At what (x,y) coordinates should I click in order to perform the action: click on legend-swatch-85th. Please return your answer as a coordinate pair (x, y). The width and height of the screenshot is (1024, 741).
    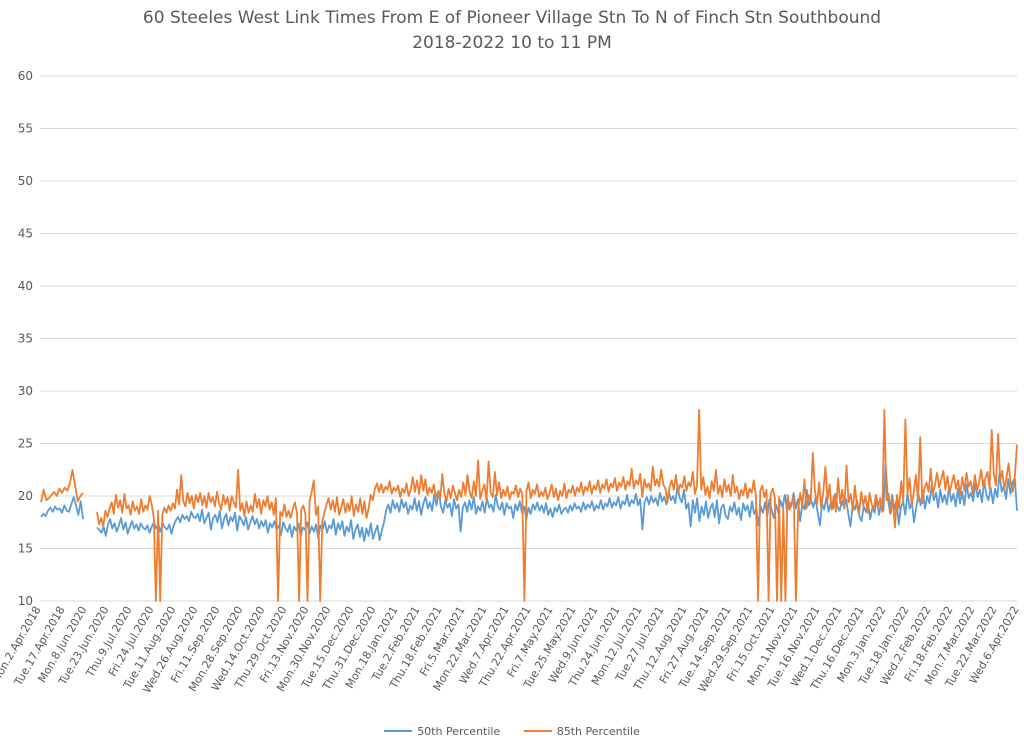
    Looking at the image, I should click on (537, 731).